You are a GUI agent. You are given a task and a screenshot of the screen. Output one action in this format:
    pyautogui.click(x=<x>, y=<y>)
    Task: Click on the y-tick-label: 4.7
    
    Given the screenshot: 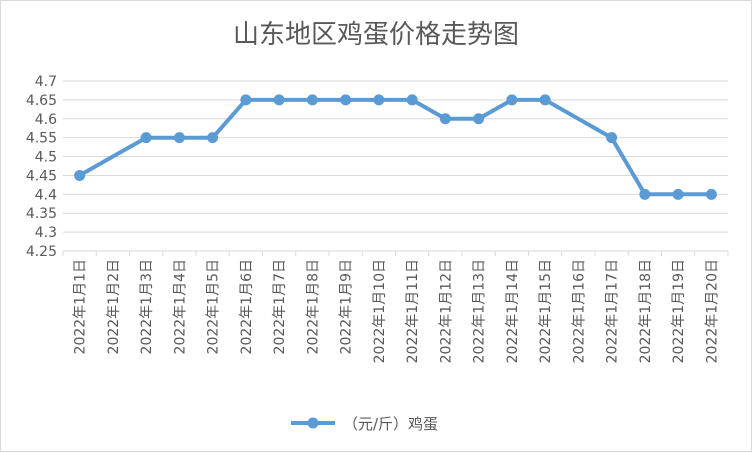 What is the action you would take?
    pyautogui.click(x=46, y=82)
    